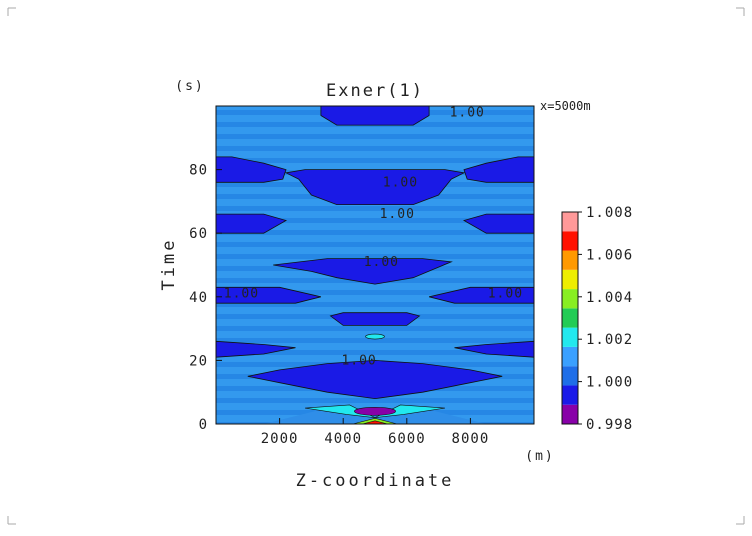 The width and height of the screenshot is (752, 536). Describe the element at coordinates (169, 264) in the screenshot. I see `y-axis-label: Time` at that location.